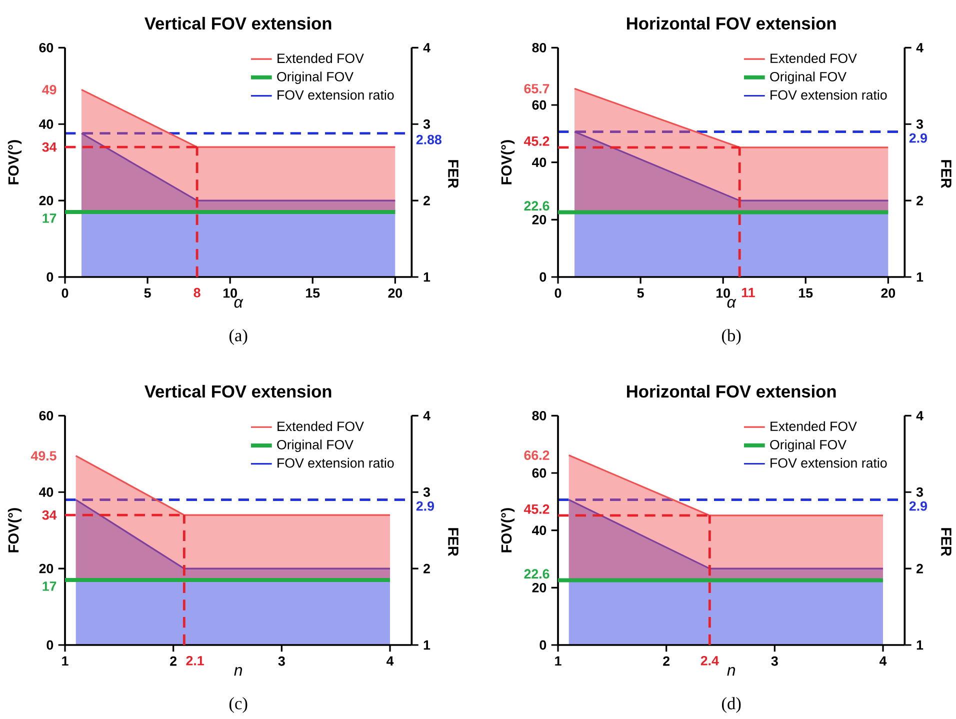  What do you see at coordinates (709, 661) in the screenshot?
I see `ref-line-label: 2.4` at bounding box center [709, 661].